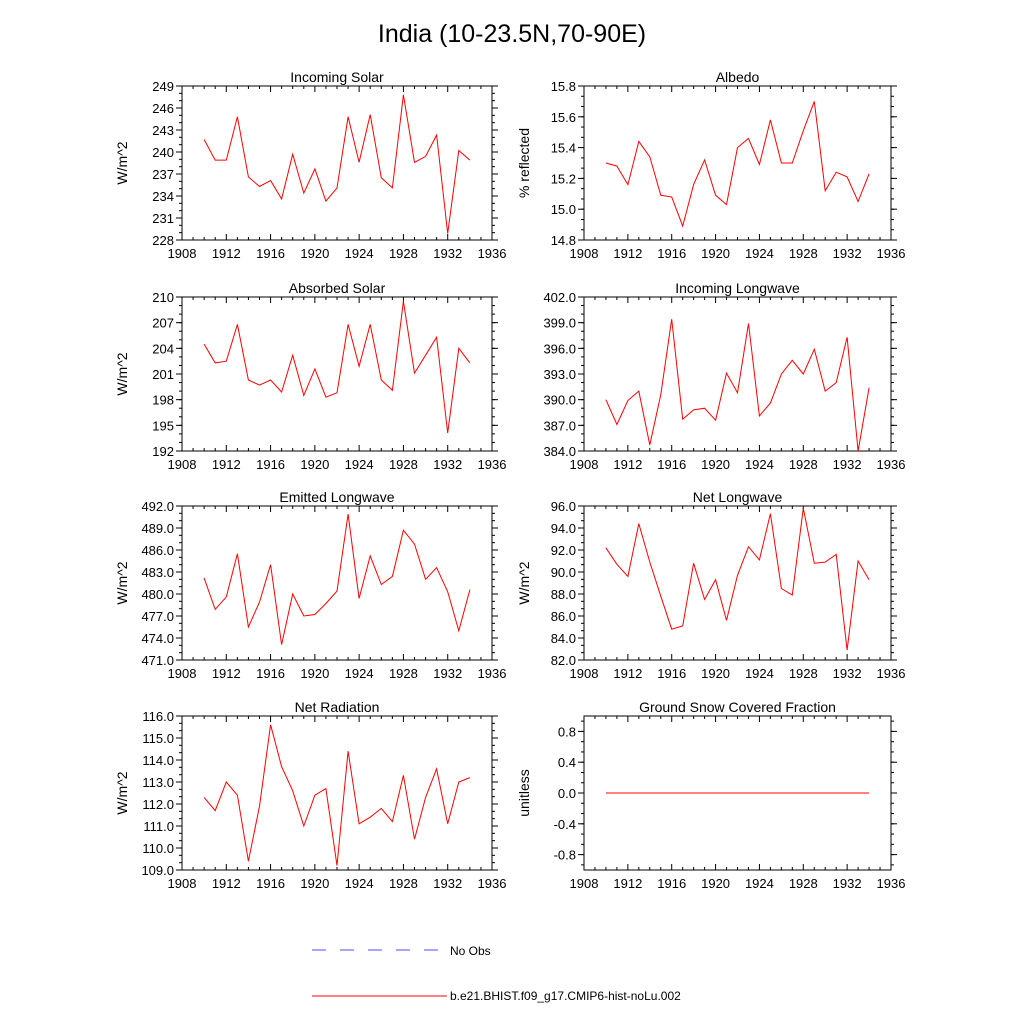  What do you see at coordinates (563, 572) in the screenshot?
I see `y-tick-label: 90.0` at bounding box center [563, 572].